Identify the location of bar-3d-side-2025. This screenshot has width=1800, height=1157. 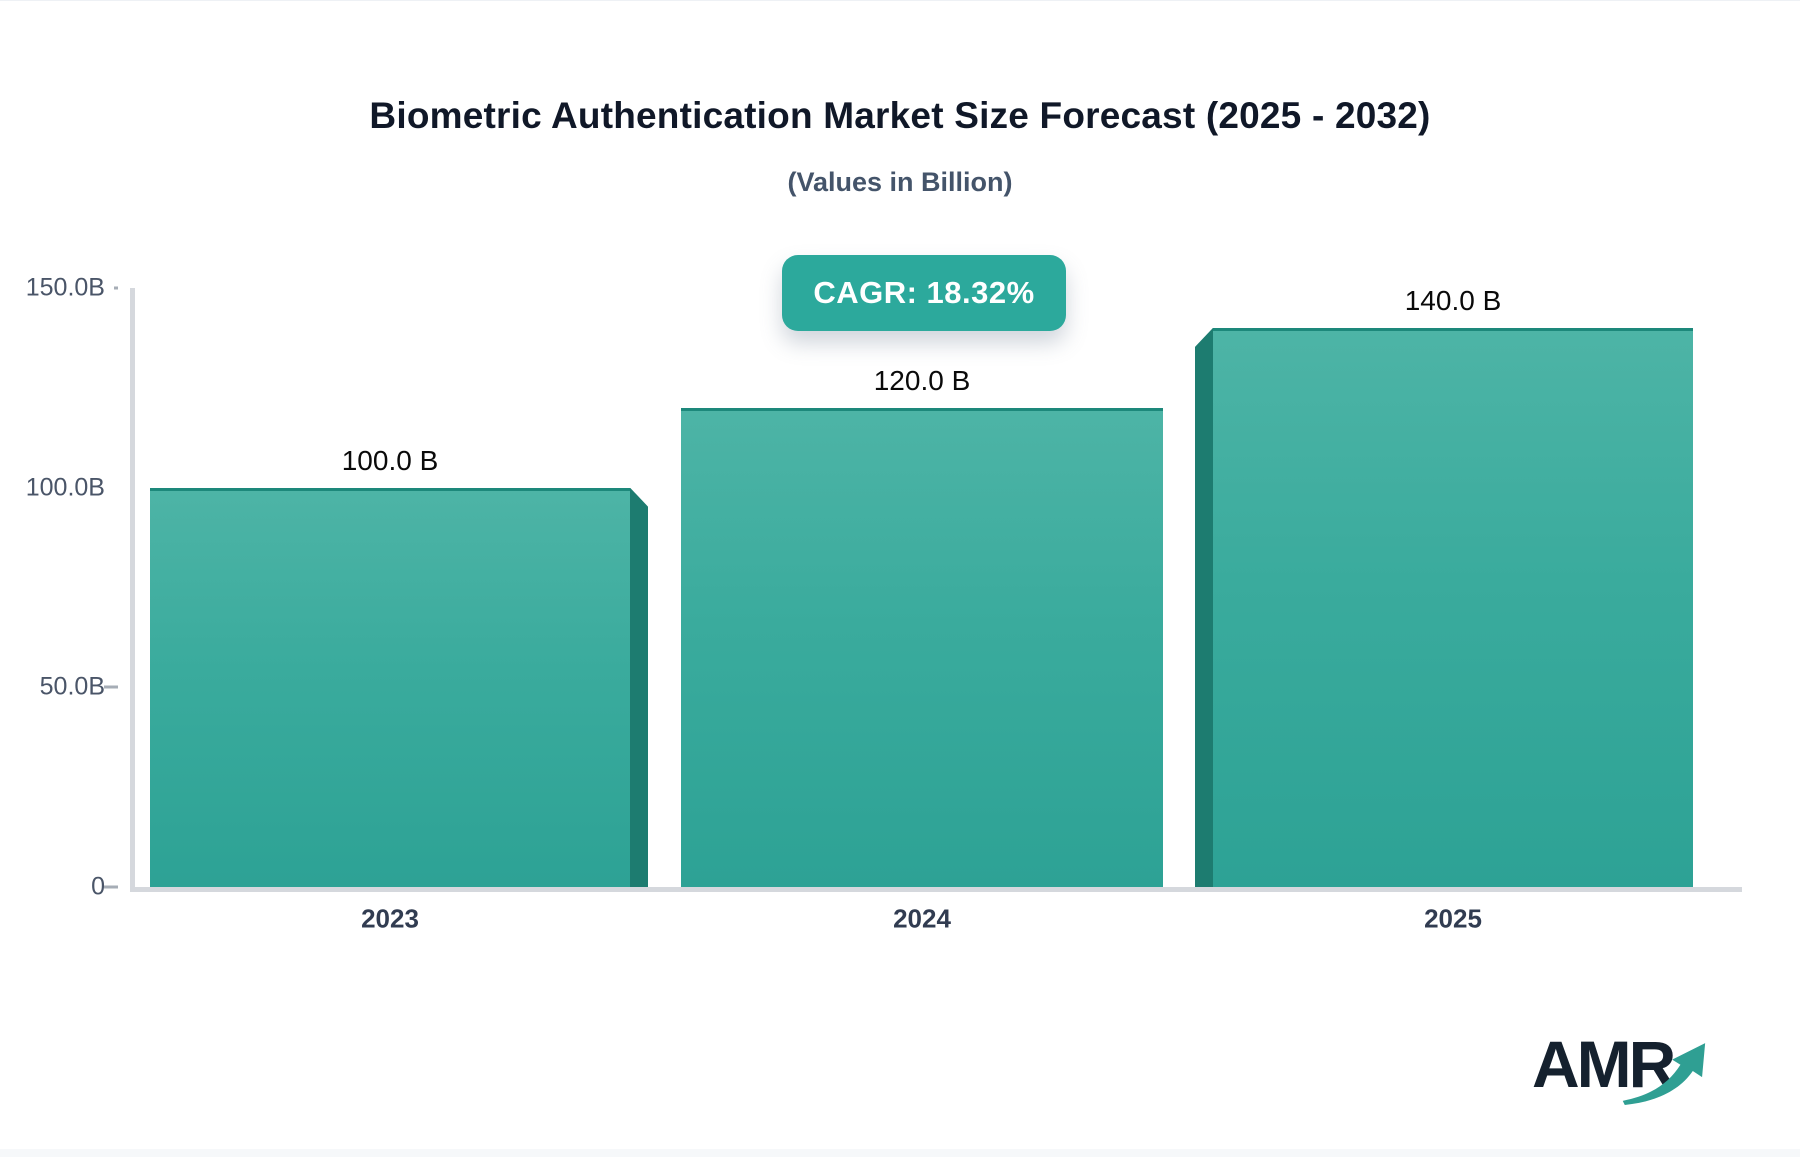
(1204, 607).